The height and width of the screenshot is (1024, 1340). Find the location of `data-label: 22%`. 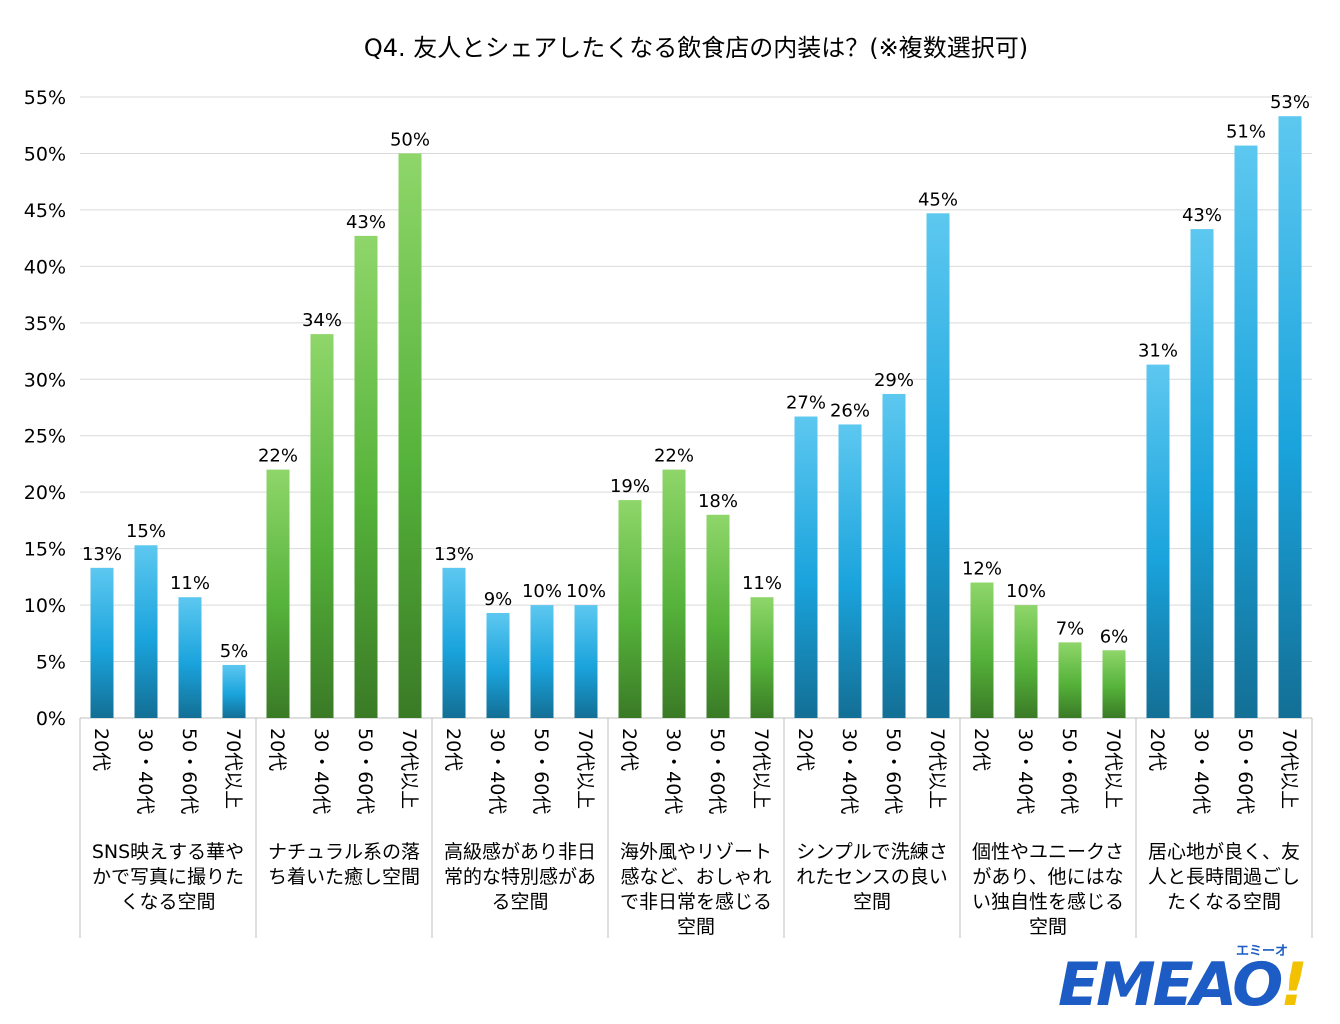

data-label: 22% is located at coordinates (278, 456).